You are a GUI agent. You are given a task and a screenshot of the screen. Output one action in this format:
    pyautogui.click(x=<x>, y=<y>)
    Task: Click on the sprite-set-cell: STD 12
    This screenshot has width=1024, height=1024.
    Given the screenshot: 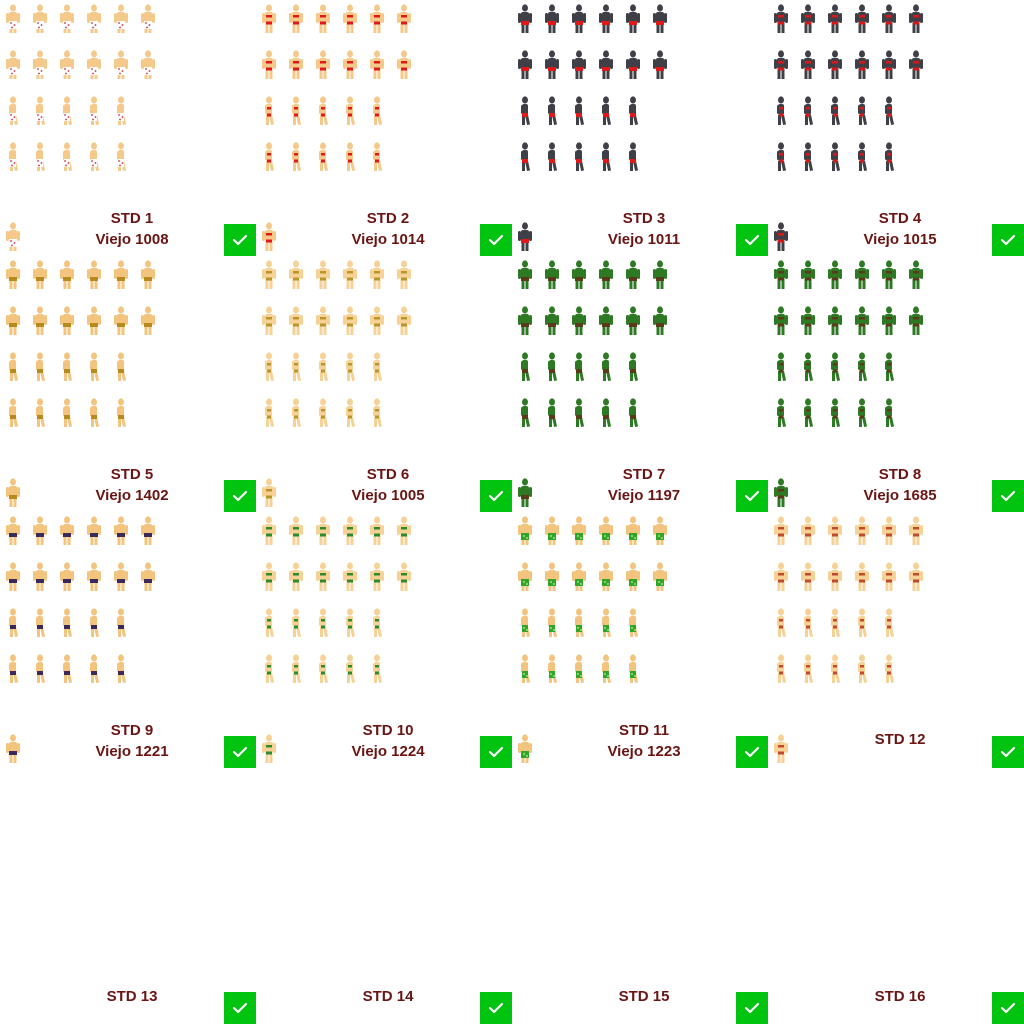 What is the action you would take?
    pyautogui.click(x=896, y=640)
    